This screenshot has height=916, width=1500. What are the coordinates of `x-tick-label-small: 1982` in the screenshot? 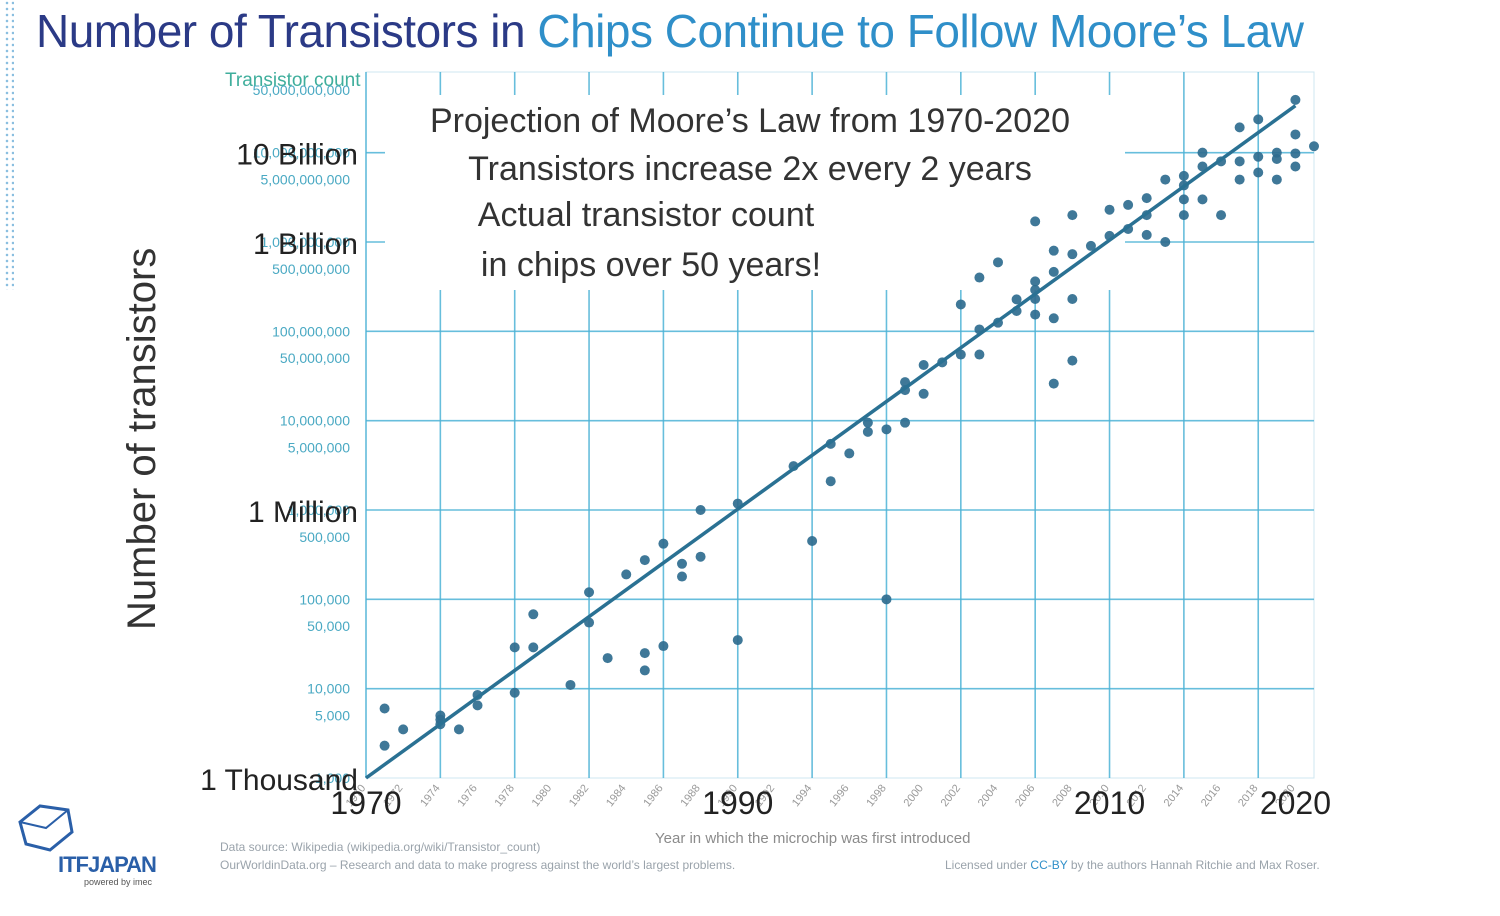 It's located at (579, 795).